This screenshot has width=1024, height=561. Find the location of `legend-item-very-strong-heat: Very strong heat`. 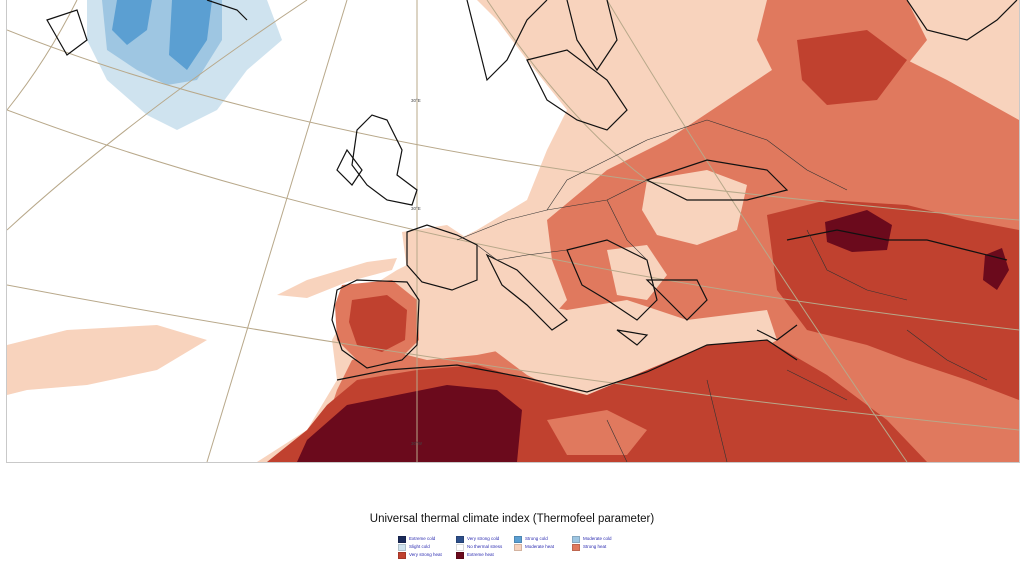

legend-item-very-strong-heat: Very strong heat is located at coordinates (427, 555).